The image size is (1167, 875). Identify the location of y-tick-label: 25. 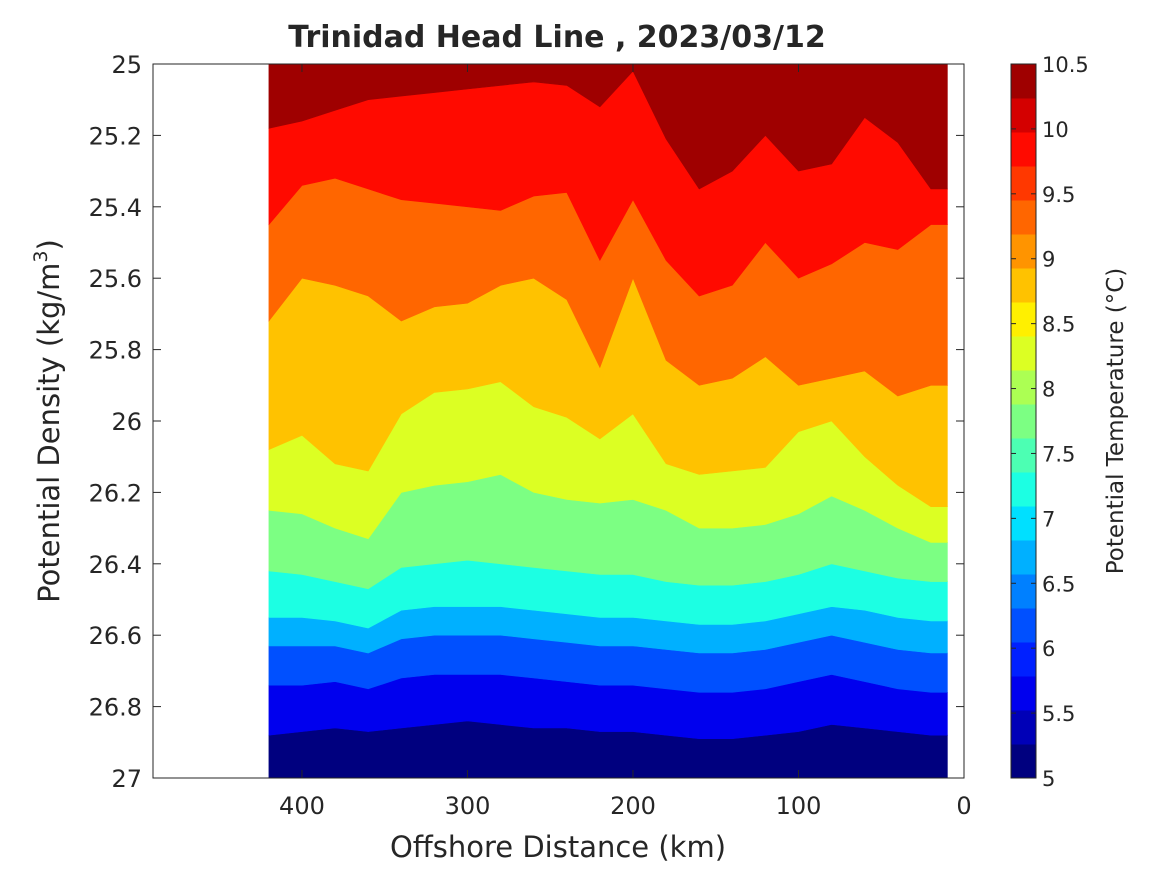
(126, 65).